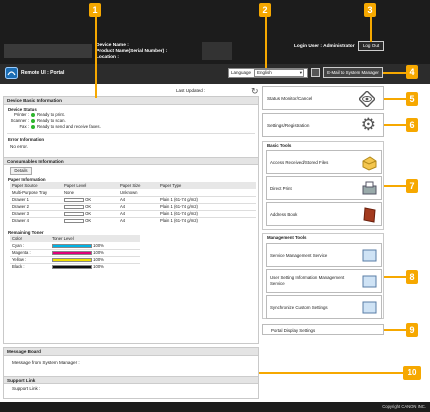 The height and width of the screenshot is (412, 430). I want to click on eye-icon, so click(367, 99).